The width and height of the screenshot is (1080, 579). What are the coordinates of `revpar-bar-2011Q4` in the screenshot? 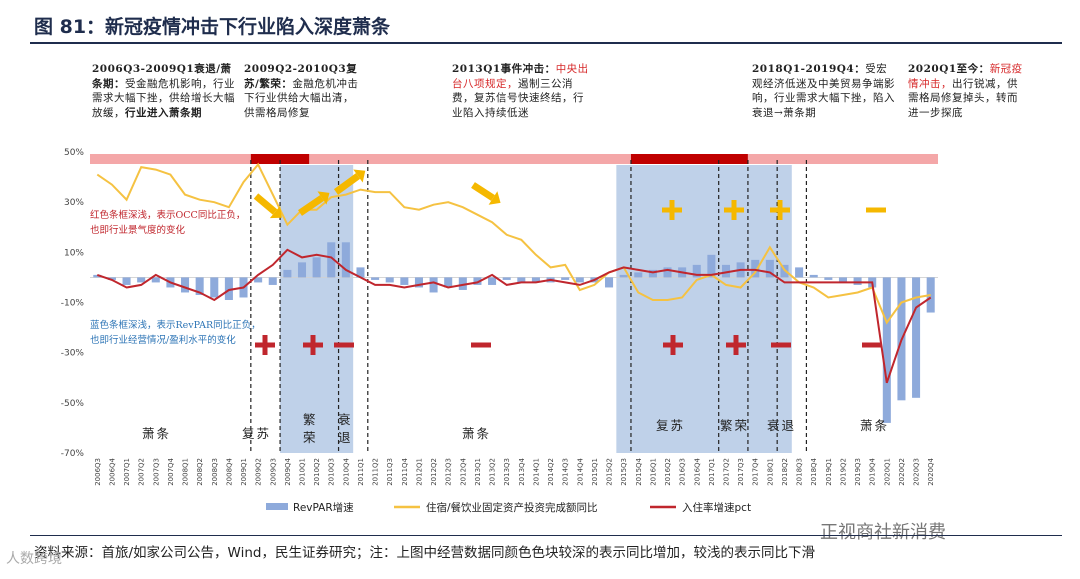 It's located at (404, 281).